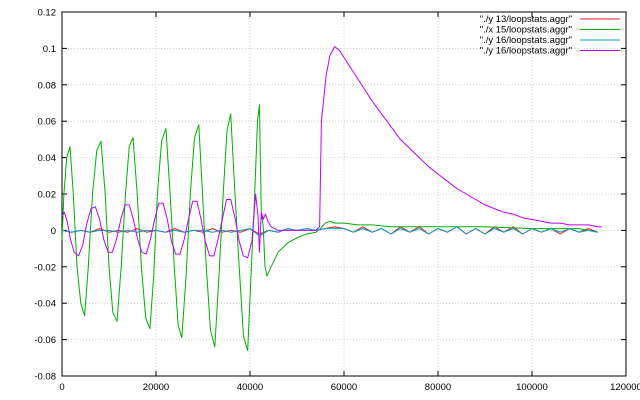 The width and height of the screenshot is (640, 400). What do you see at coordinates (45, 267) in the screenshot?
I see `y-tick-label: -0.02` at bounding box center [45, 267].